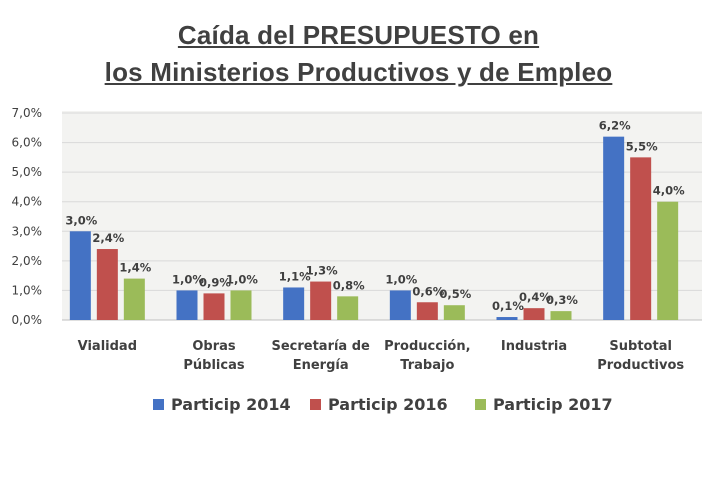 The height and width of the screenshot is (498, 717). What do you see at coordinates (135, 268) in the screenshot?
I see `data-label: 1,4%` at bounding box center [135, 268].